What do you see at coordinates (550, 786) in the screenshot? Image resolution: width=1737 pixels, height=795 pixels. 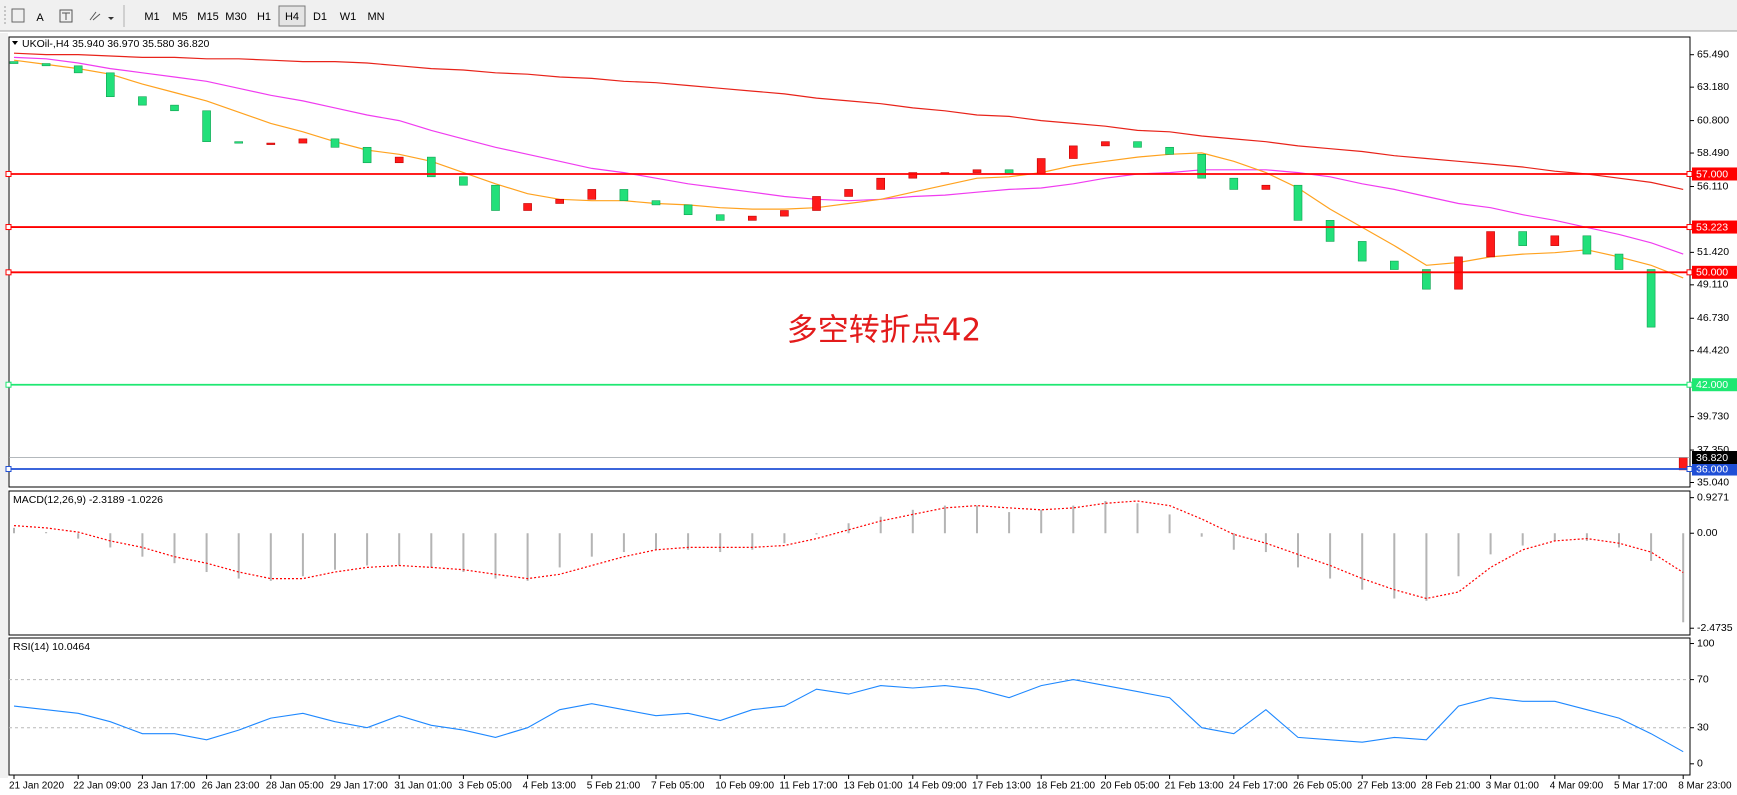 I see `x-tick-label: 4 Feb 13:00` at bounding box center [550, 786].